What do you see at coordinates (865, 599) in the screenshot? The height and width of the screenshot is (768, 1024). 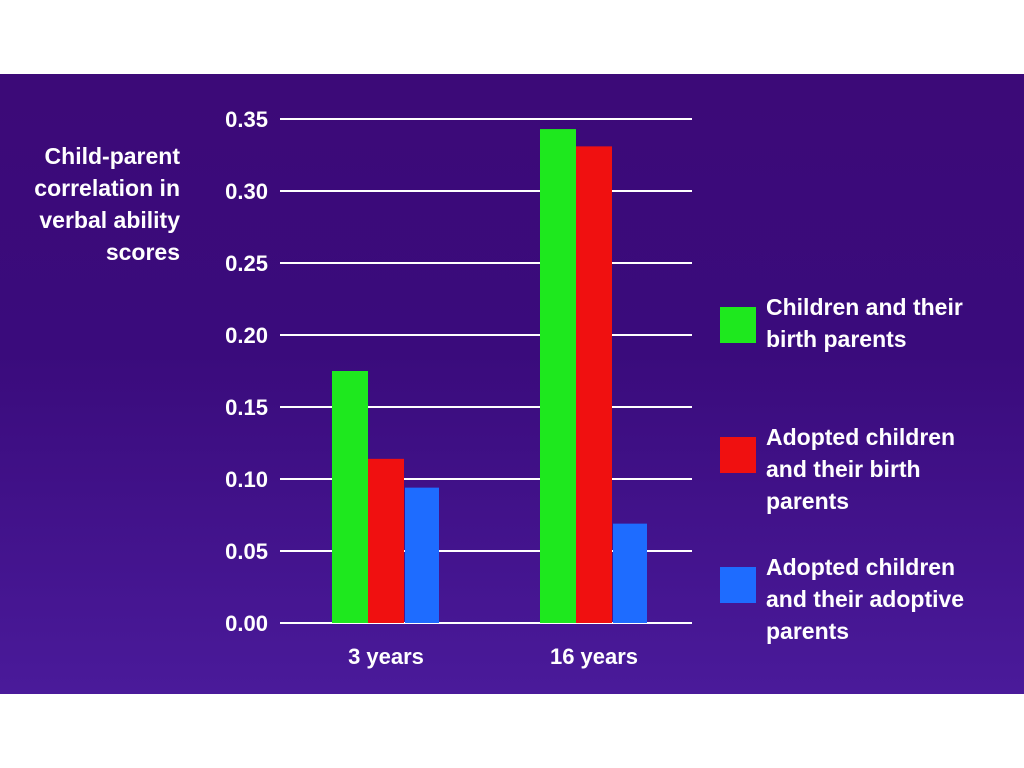 I see `legend-line: and their adoptive` at bounding box center [865, 599].